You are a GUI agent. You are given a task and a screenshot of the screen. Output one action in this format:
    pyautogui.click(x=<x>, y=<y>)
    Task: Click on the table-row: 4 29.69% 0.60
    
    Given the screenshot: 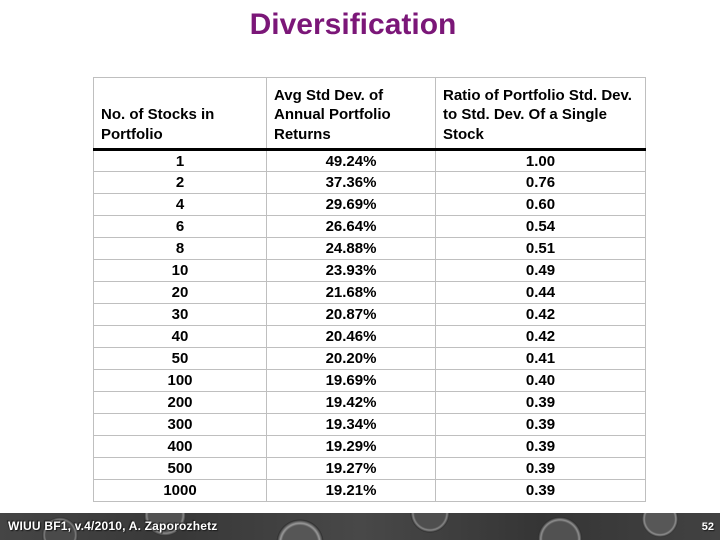 What is the action you would take?
    pyautogui.click(x=369, y=204)
    